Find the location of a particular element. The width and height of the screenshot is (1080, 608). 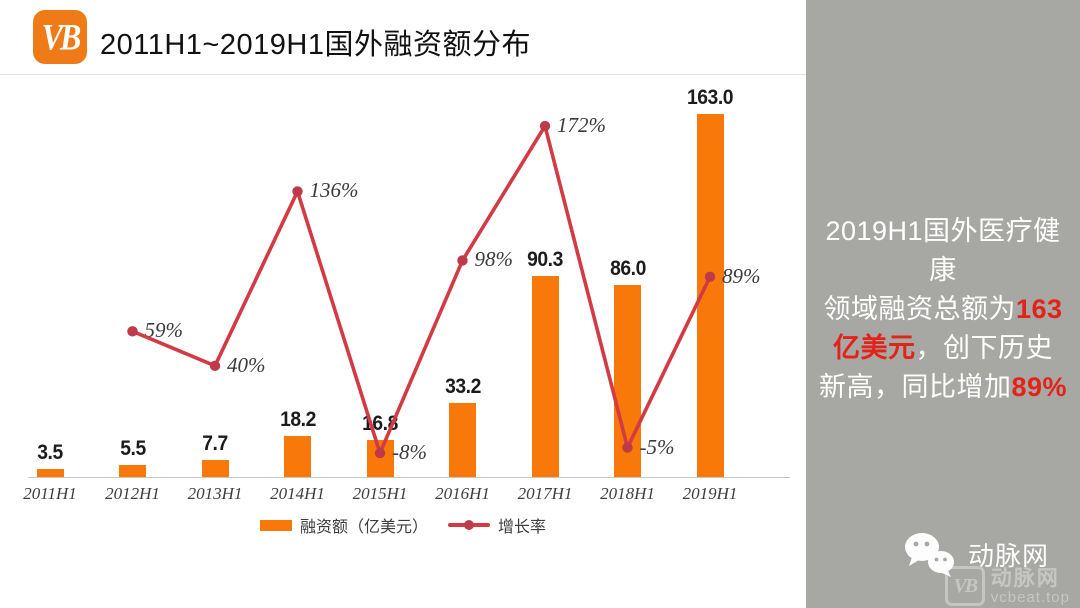

legend-item-line: 增长率 is located at coordinates (497, 525).